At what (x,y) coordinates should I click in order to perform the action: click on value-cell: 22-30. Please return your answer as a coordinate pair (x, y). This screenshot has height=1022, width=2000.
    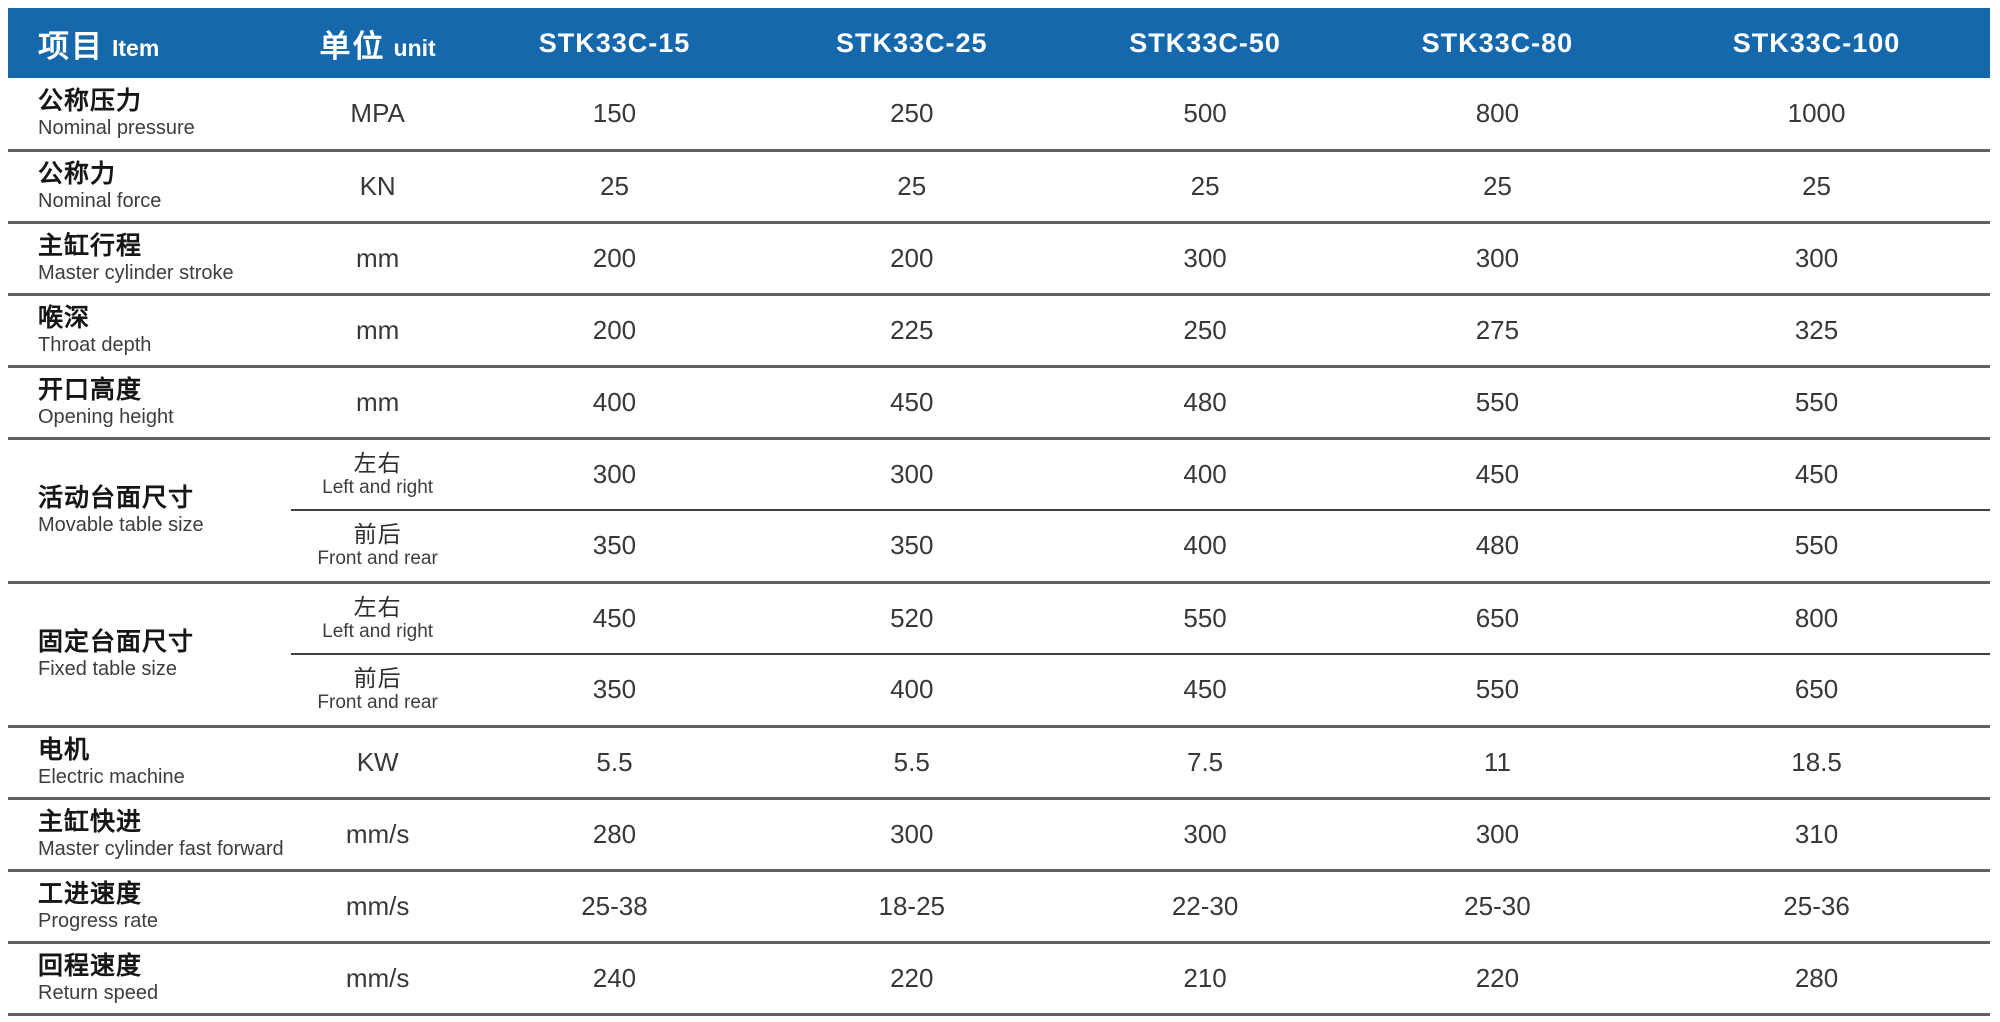
    Looking at the image, I should click on (1205, 907).